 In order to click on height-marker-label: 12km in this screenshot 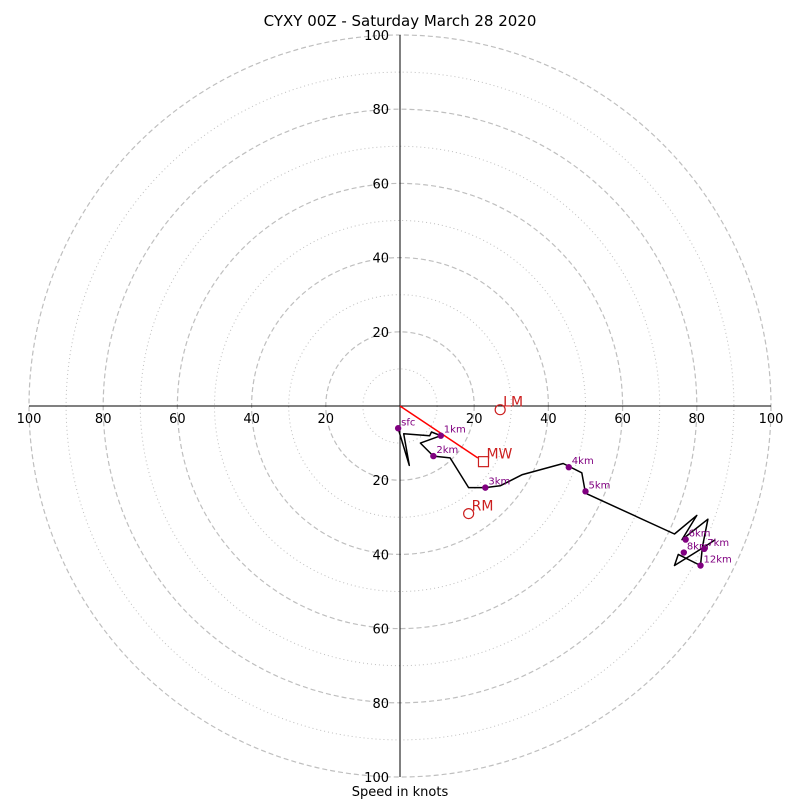, I will do `click(718, 560)`.